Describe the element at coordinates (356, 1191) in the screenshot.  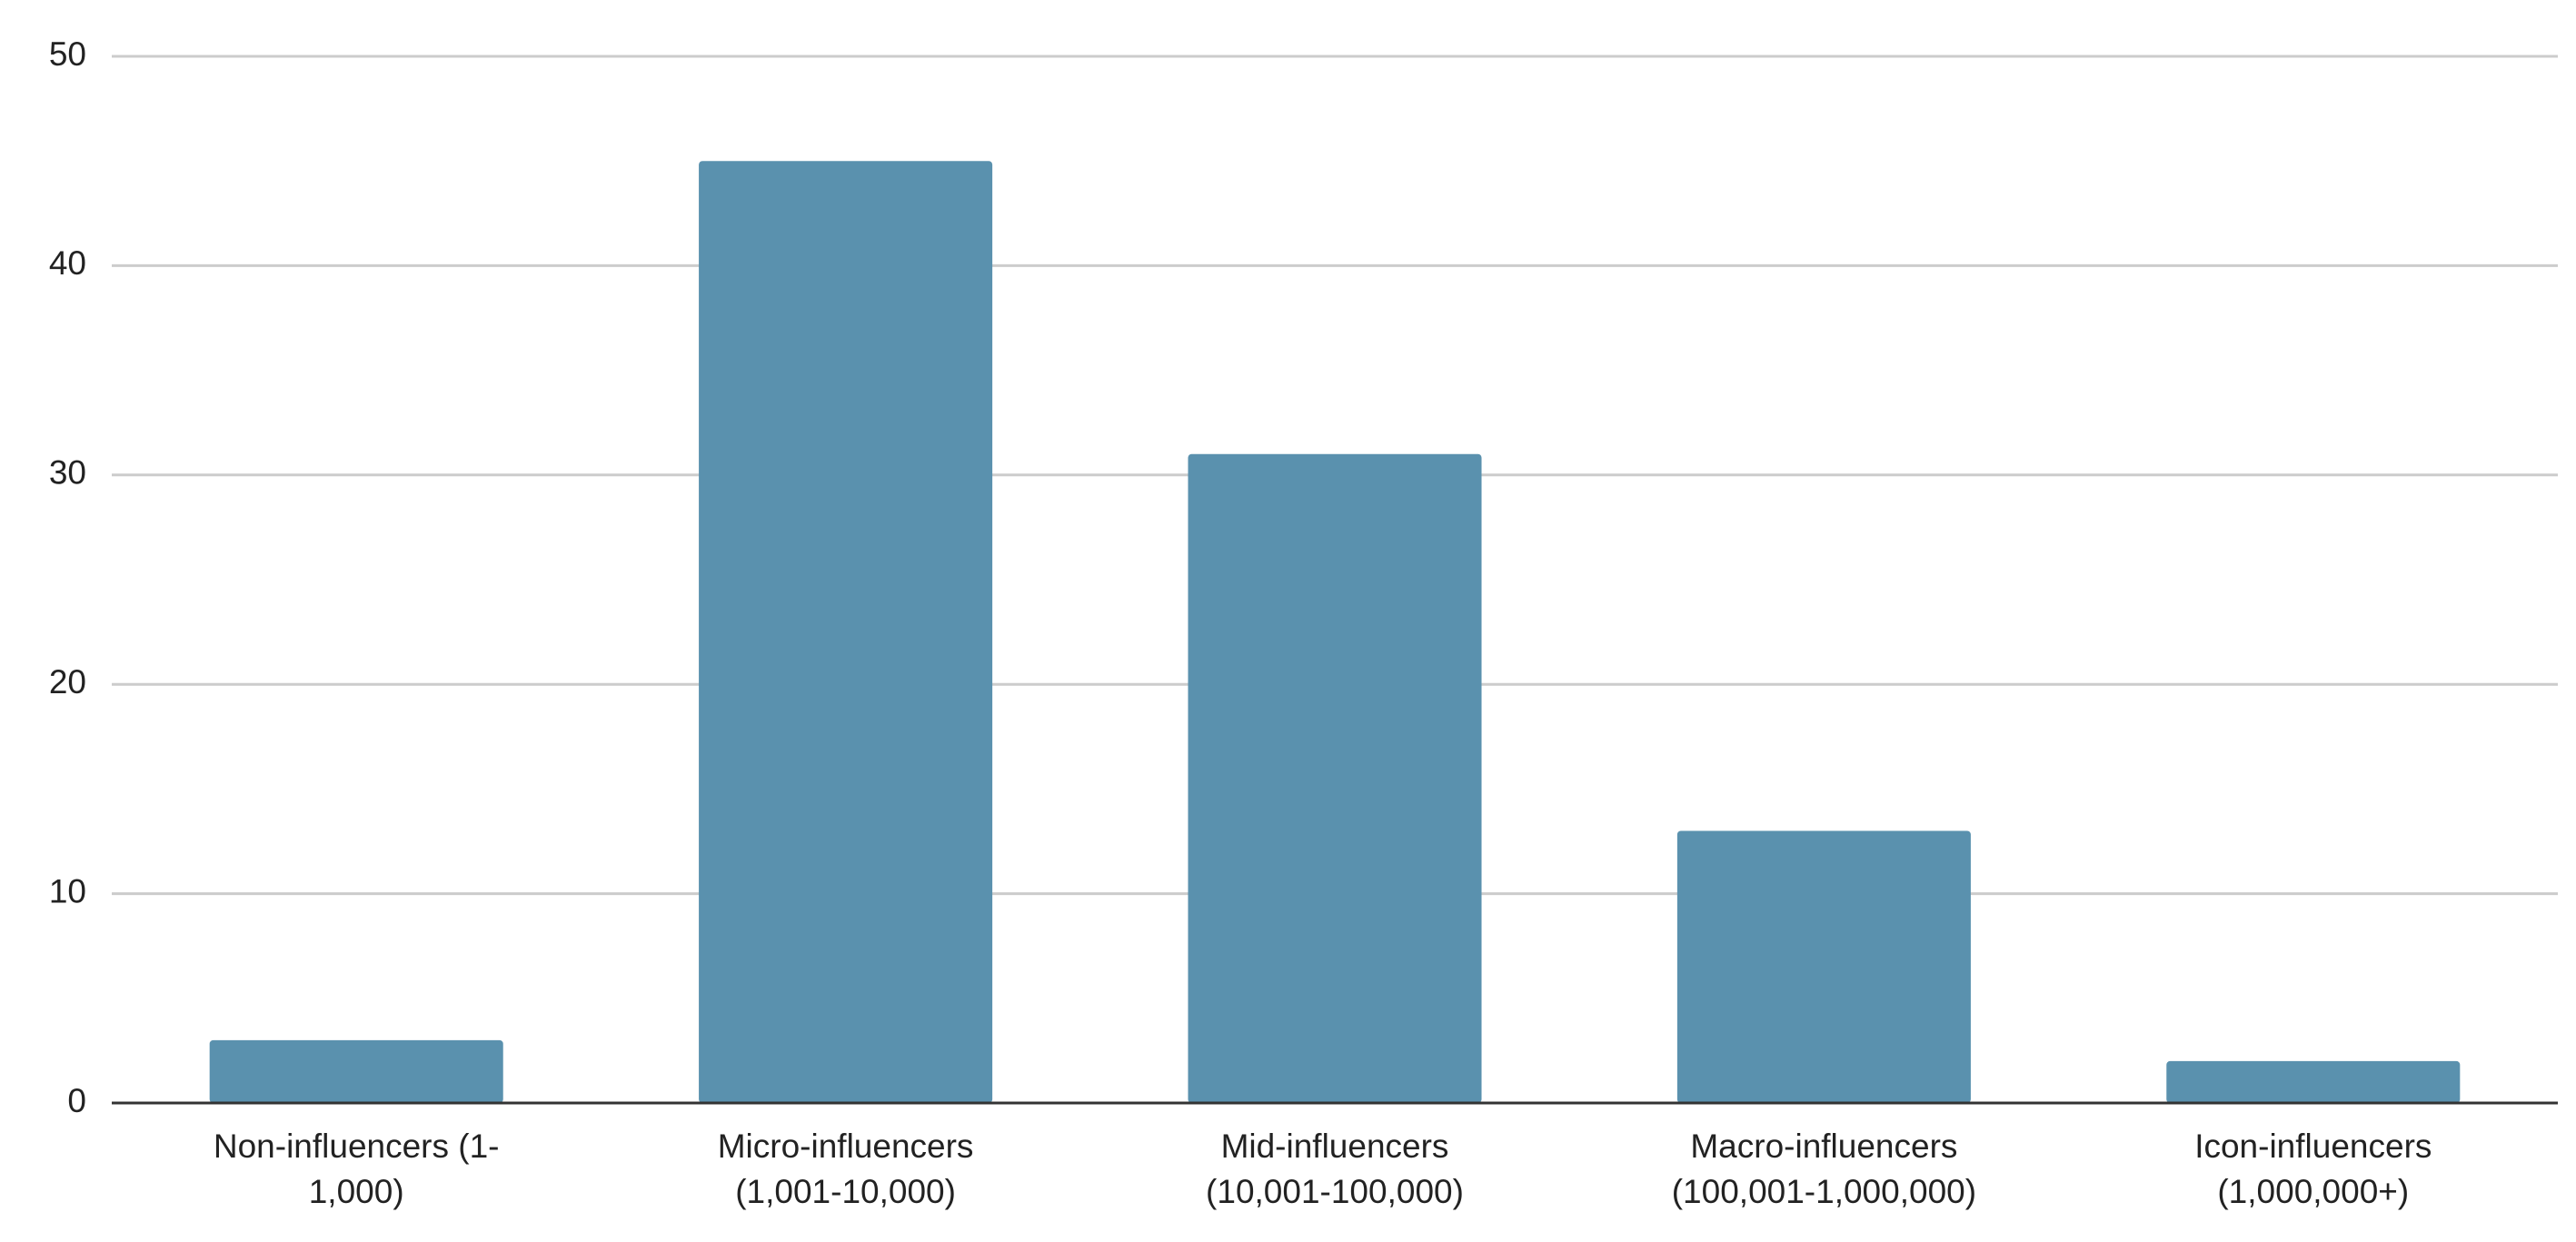
I see `x-tick-label: 1,000)` at that location.